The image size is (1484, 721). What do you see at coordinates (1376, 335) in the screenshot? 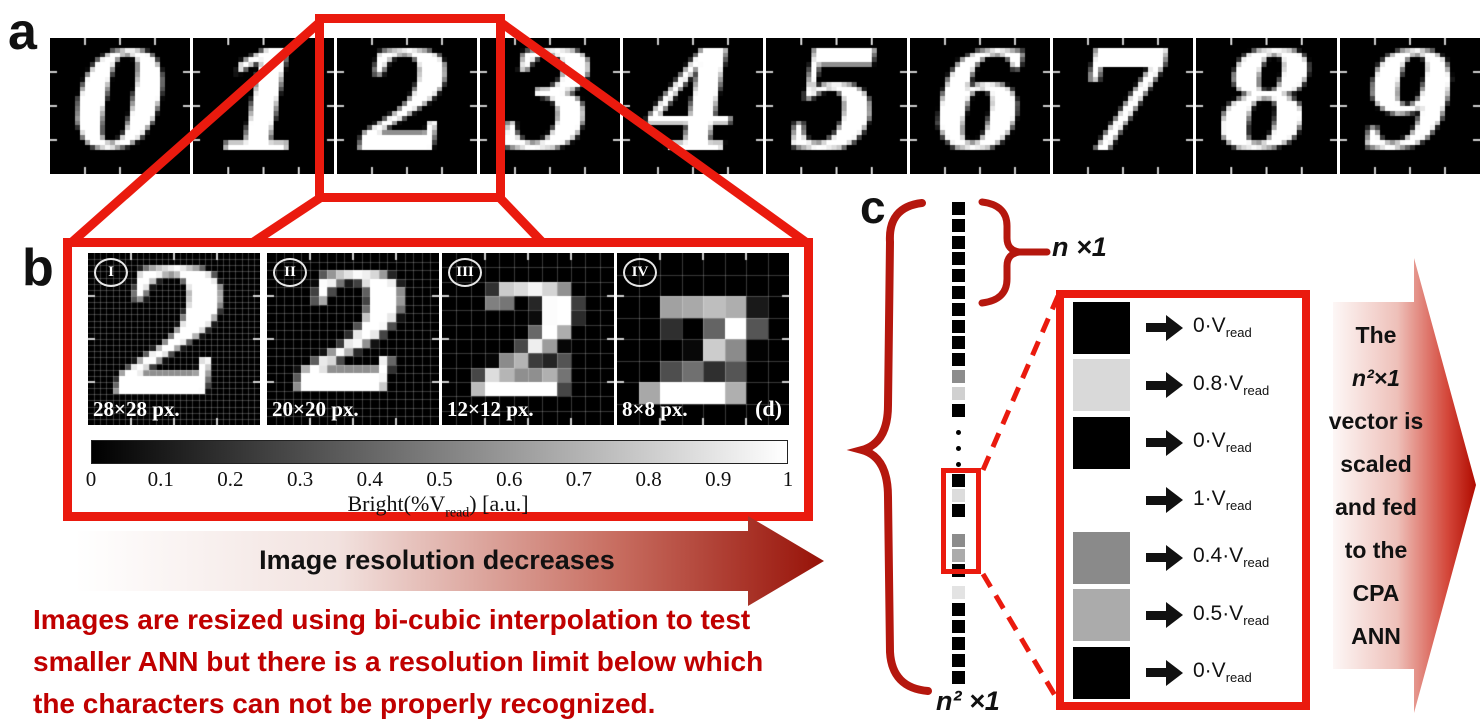
I see `feed-arrow-text-line: The` at bounding box center [1376, 335].